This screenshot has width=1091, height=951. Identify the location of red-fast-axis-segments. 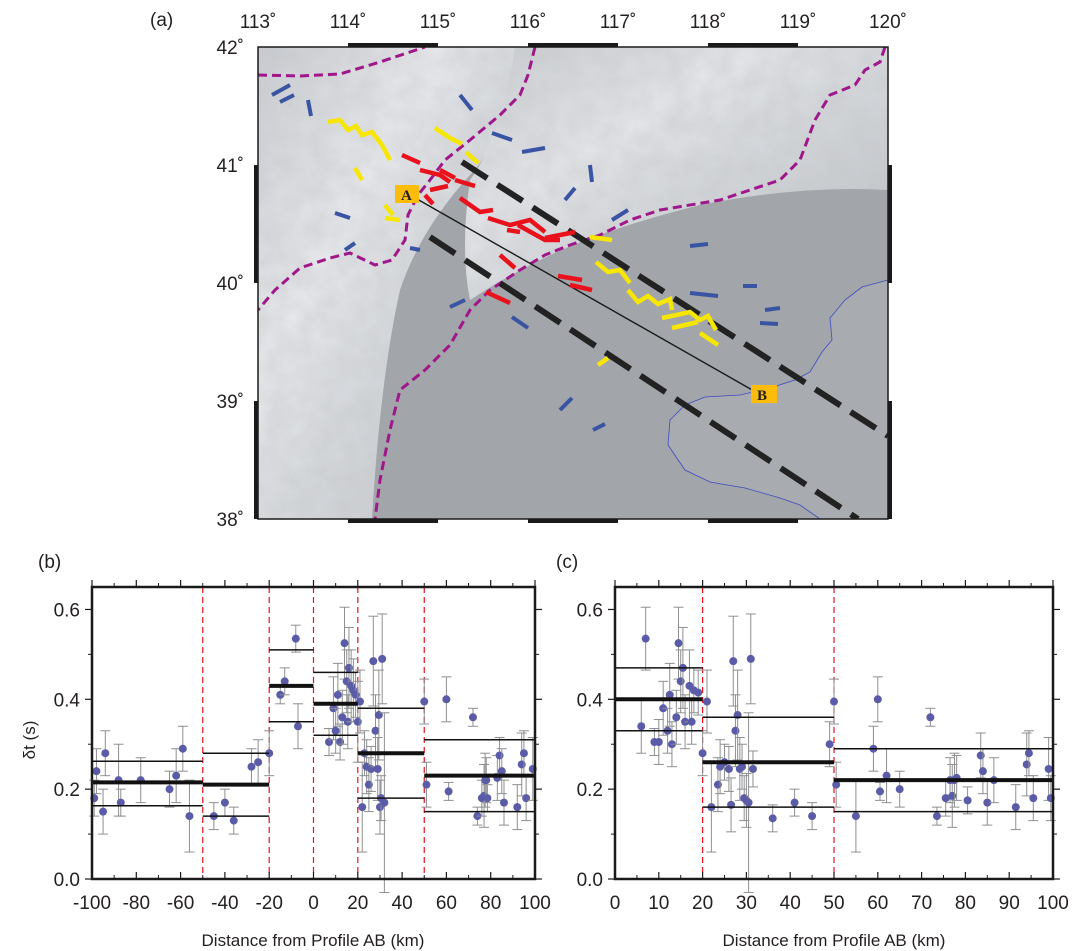
(497, 229).